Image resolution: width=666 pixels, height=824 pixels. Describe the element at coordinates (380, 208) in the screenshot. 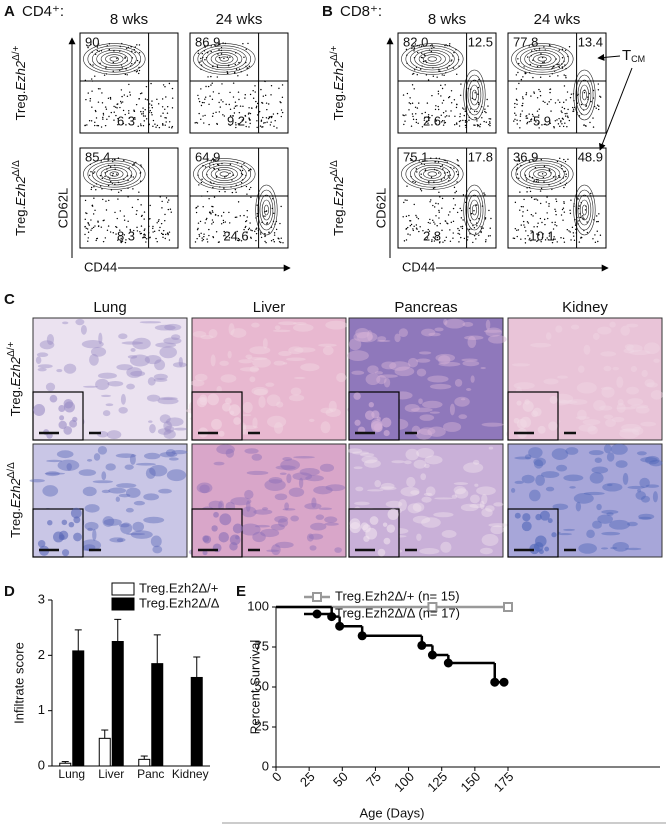

I see `axis-label: CD62L` at that location.